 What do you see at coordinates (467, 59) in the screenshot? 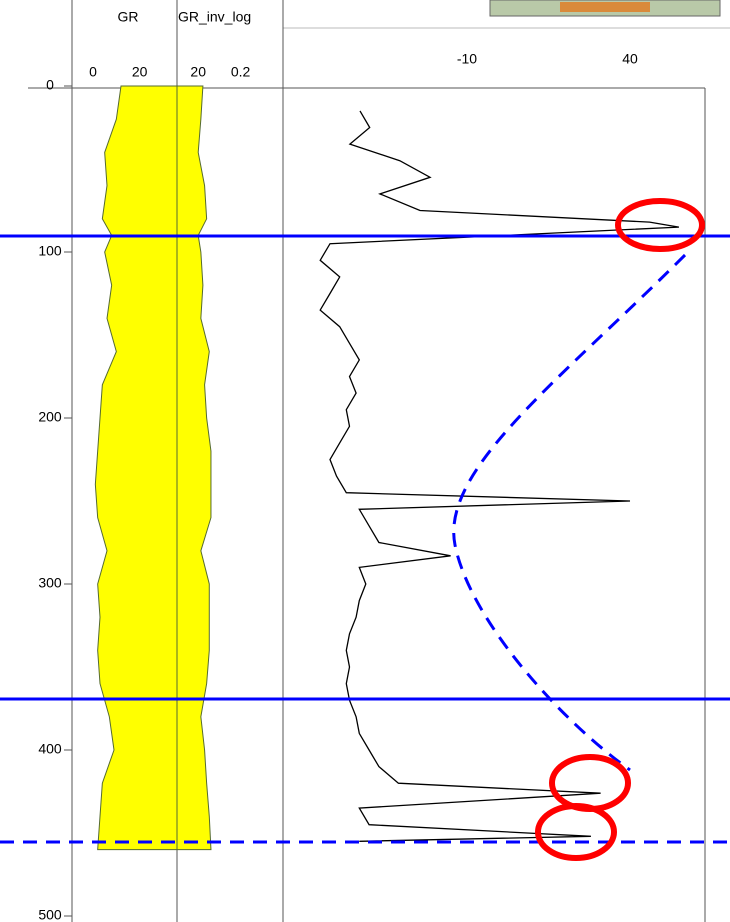
I see `x-tick-label: -10` at bounding box center [467, 59].